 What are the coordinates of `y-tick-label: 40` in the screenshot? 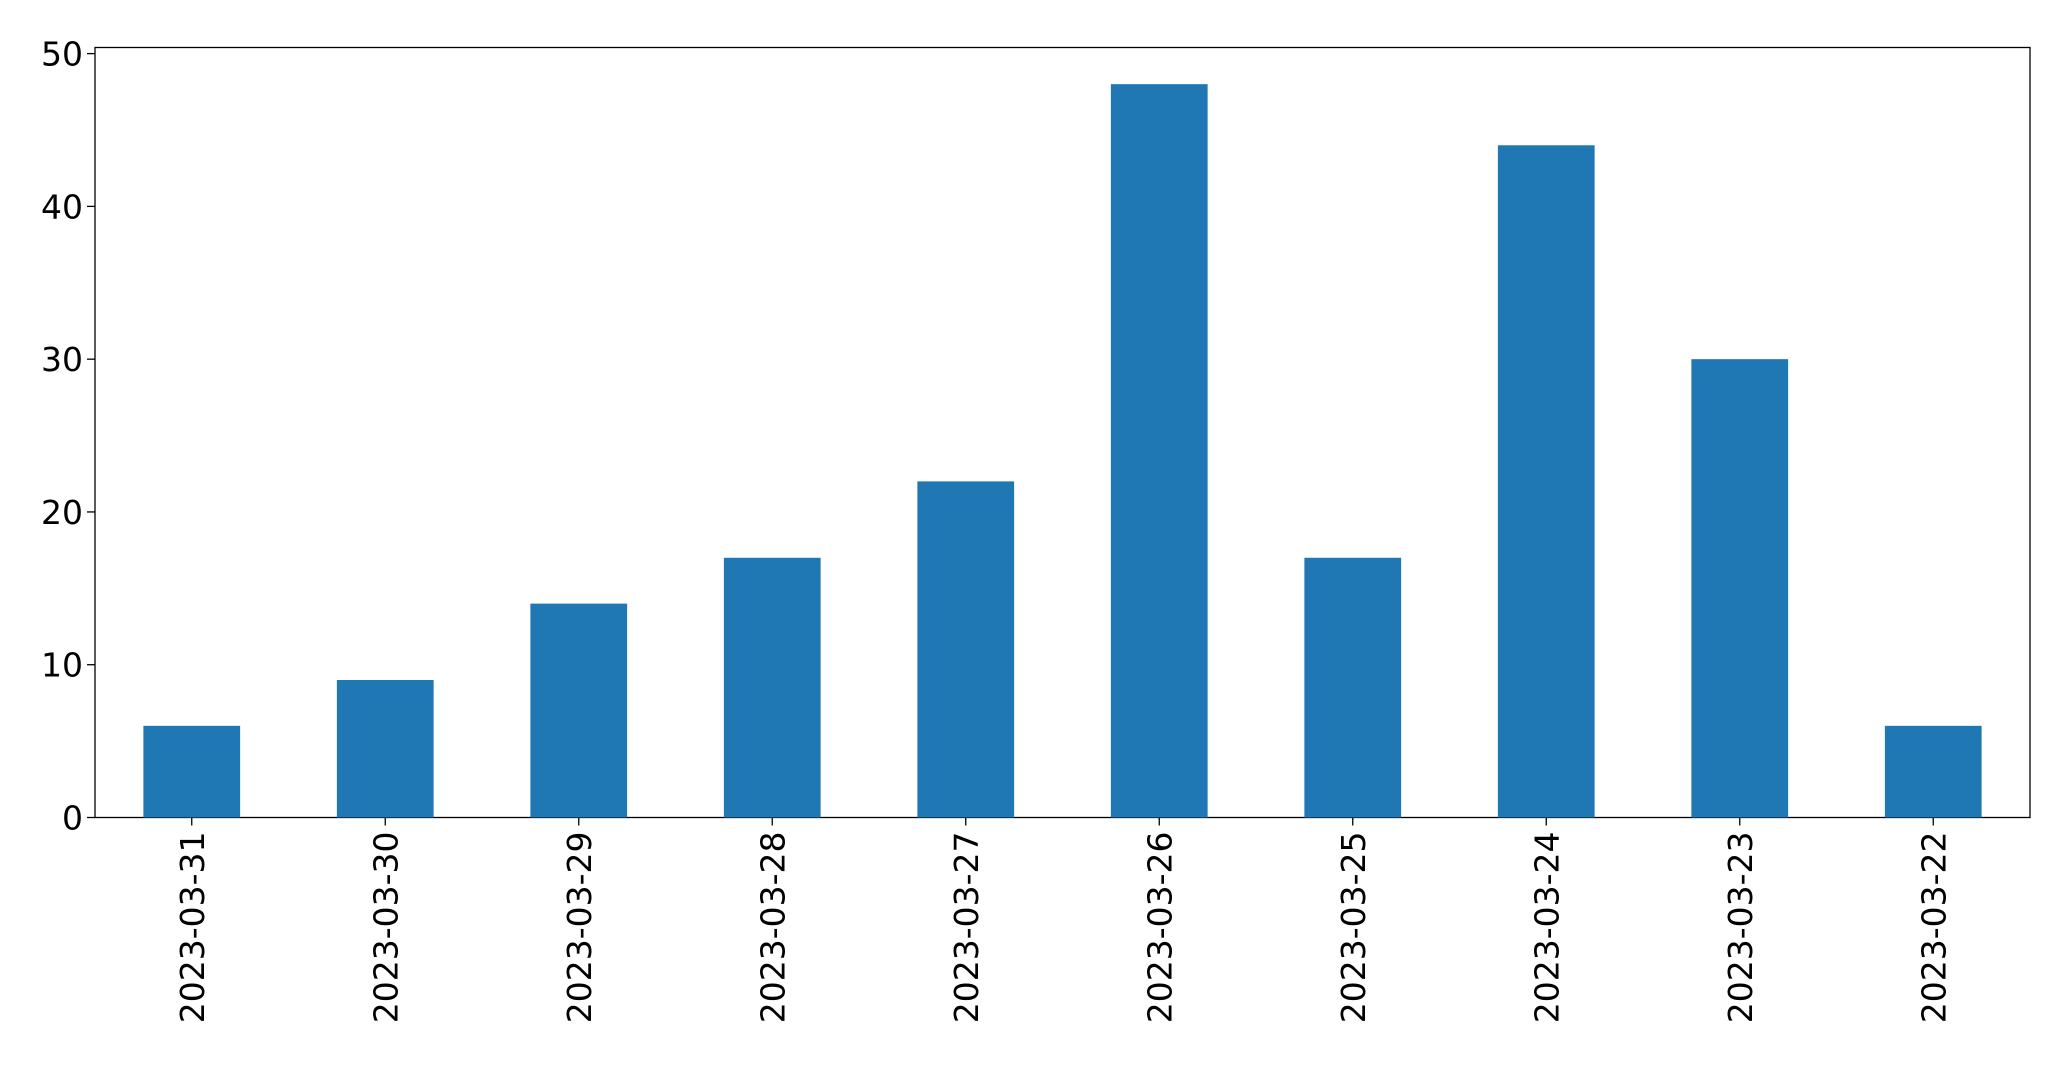 It's located at (62, 206).